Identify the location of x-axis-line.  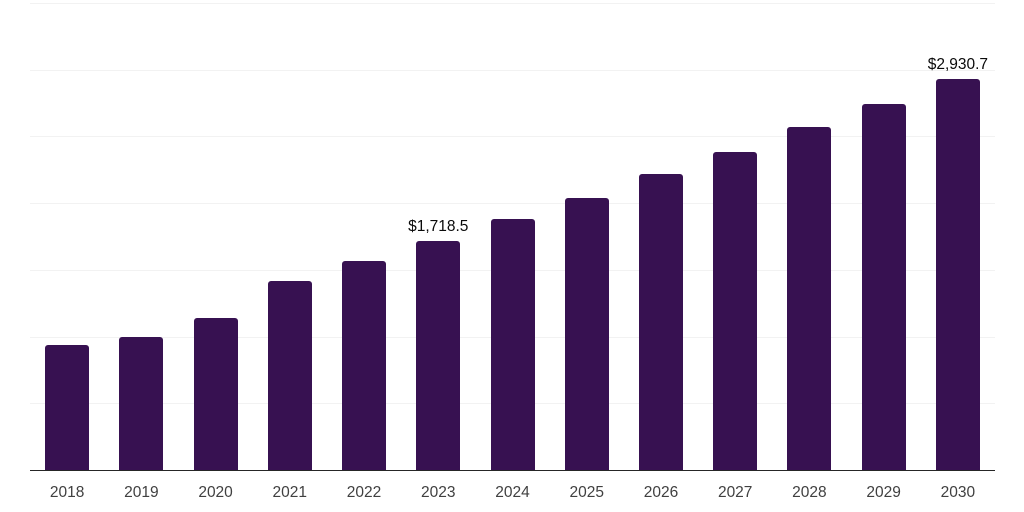
(512, 470).